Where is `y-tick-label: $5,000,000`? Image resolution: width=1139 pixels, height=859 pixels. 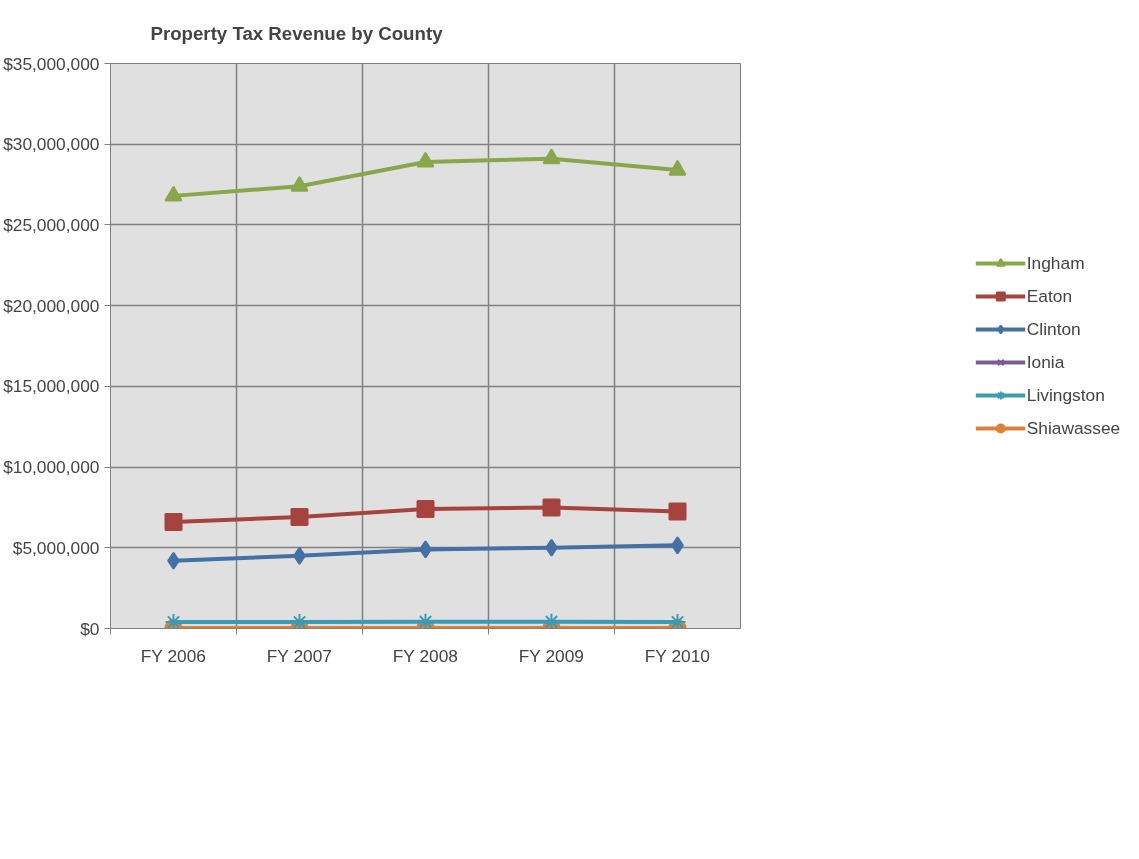 y-tick-label: $5,000,000 is located at coordinates (56, 547).